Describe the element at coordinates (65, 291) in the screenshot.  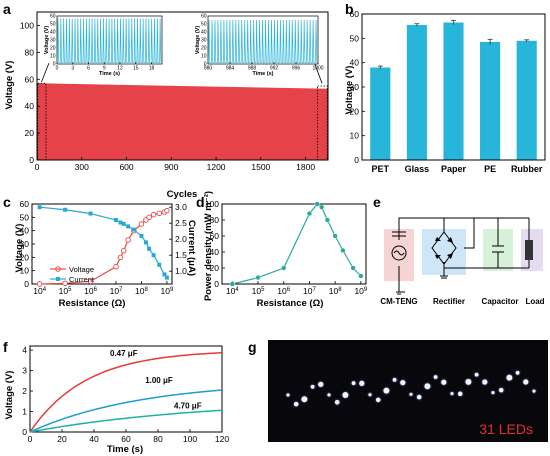
I see `c-xtick-label: 10⁵` at that location.